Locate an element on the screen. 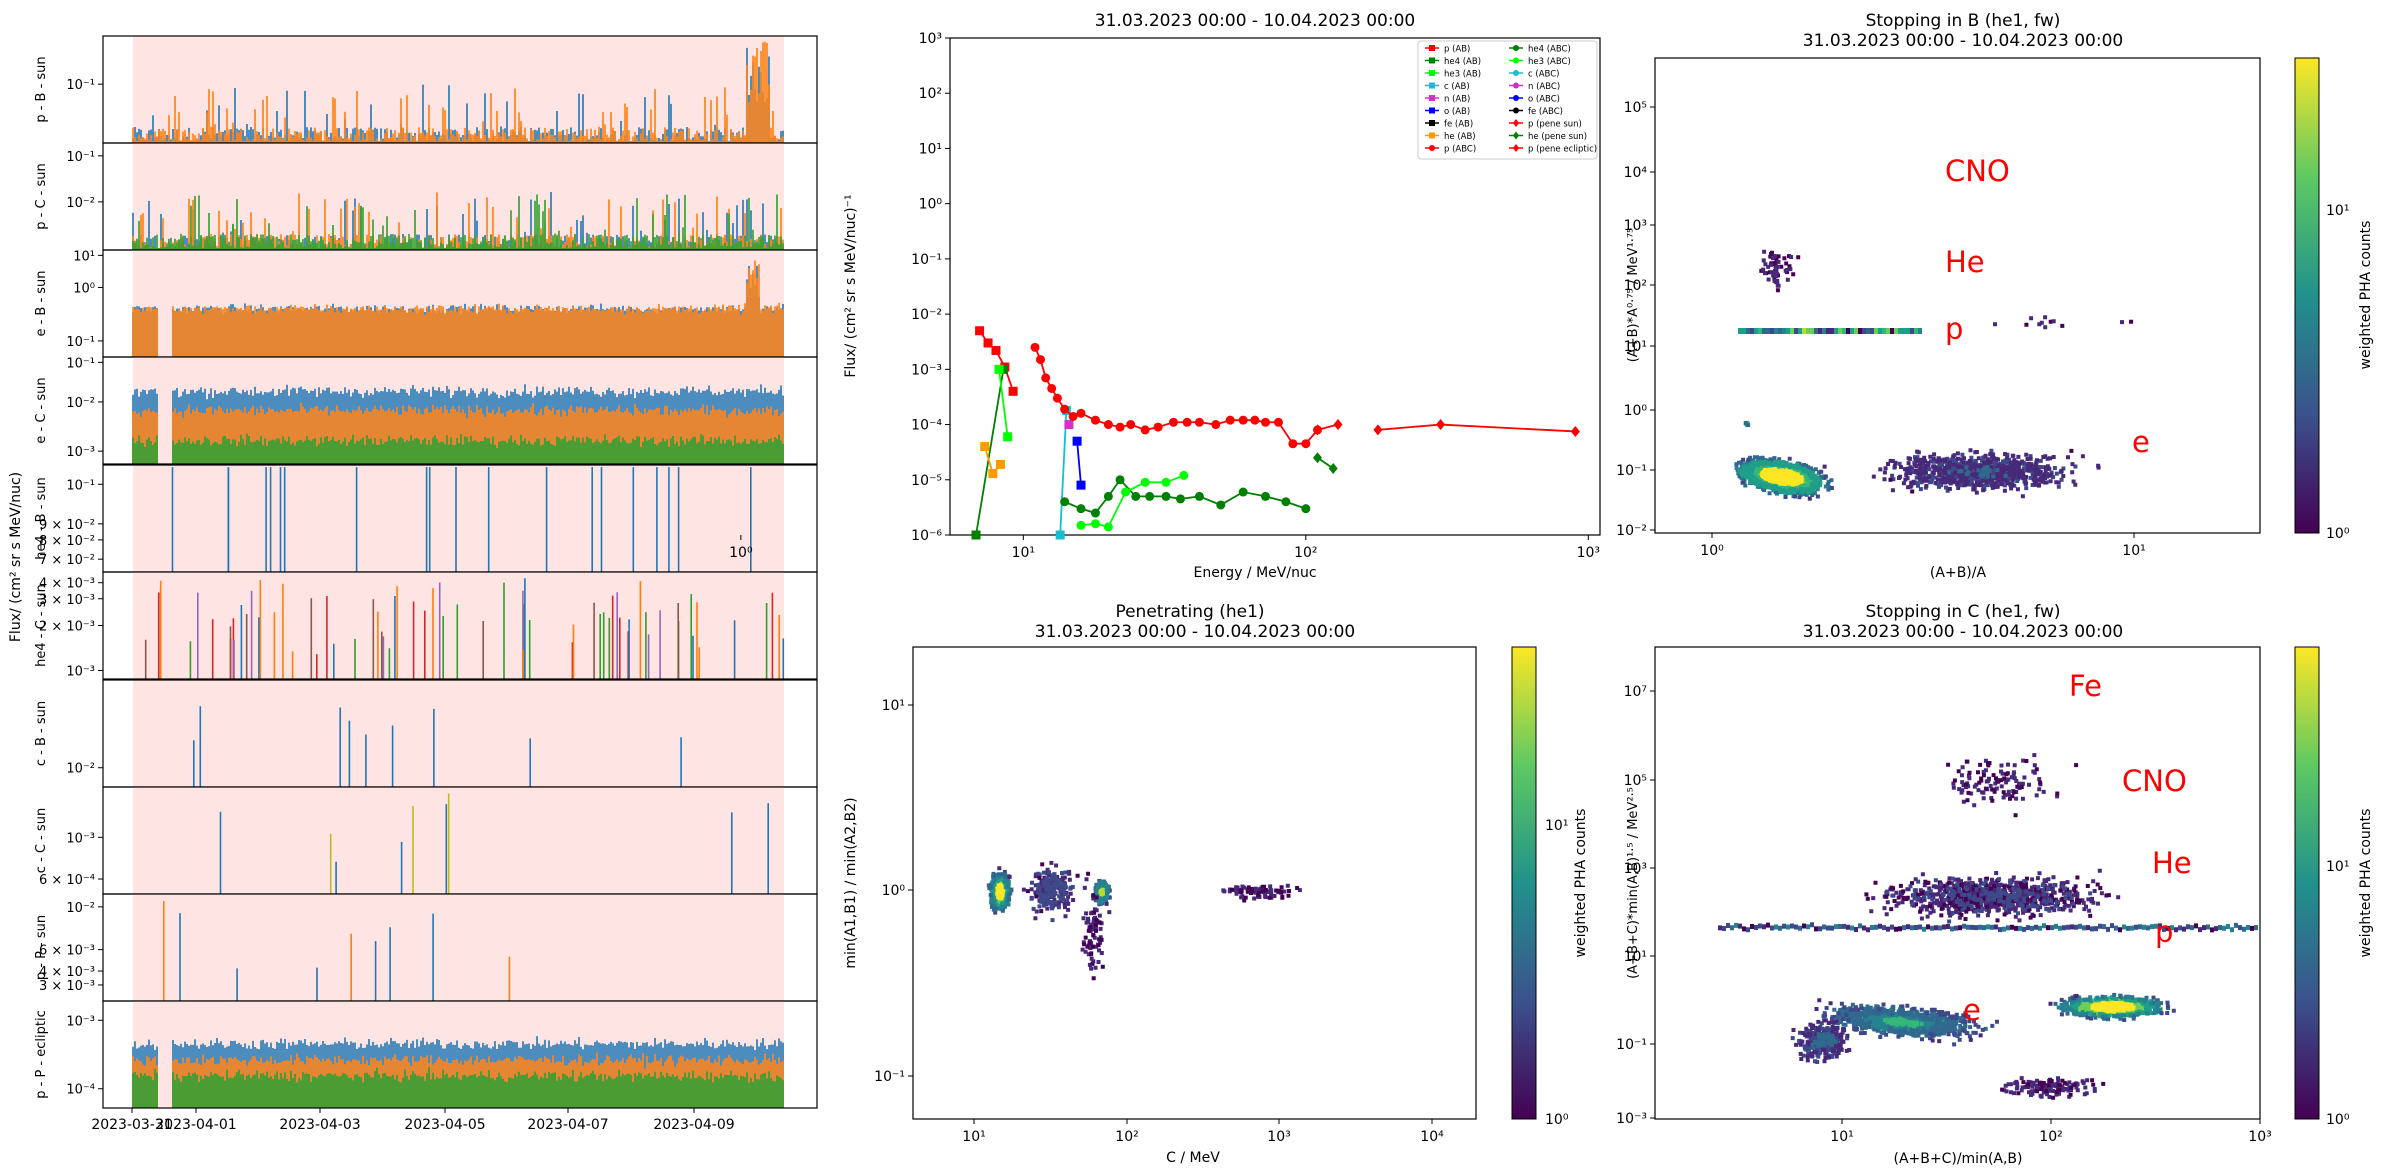  legend-entry: he3 (ABC) is located at coordinates (1549, 62).